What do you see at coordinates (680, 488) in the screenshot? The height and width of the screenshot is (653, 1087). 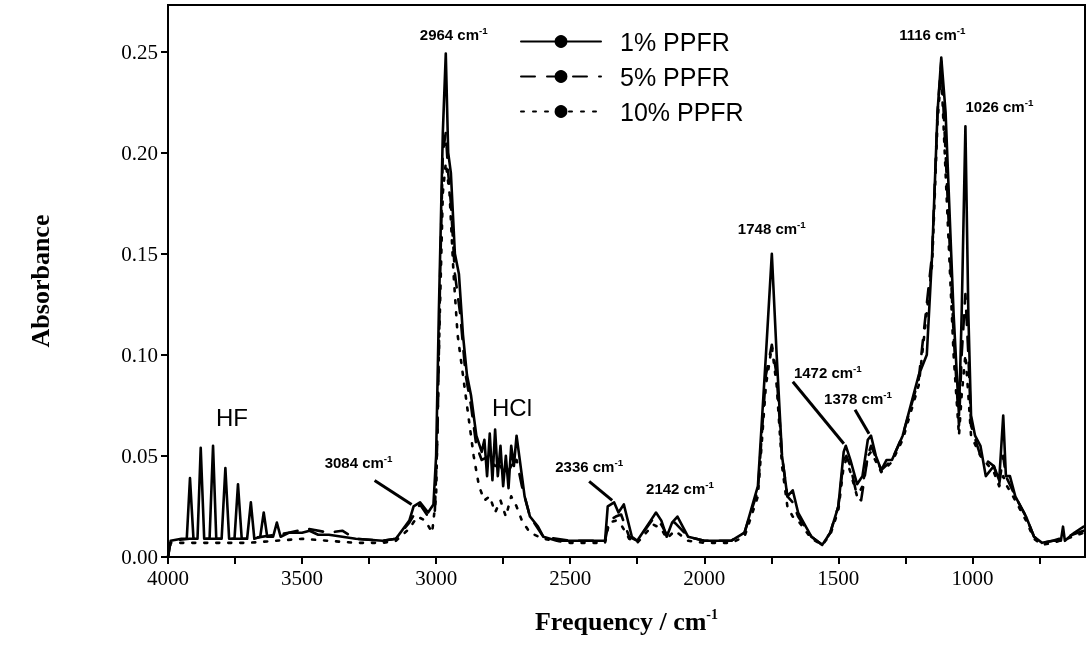 I see `annotation: 2142 cm$^{-1}$` at bounding box center [680, 488].